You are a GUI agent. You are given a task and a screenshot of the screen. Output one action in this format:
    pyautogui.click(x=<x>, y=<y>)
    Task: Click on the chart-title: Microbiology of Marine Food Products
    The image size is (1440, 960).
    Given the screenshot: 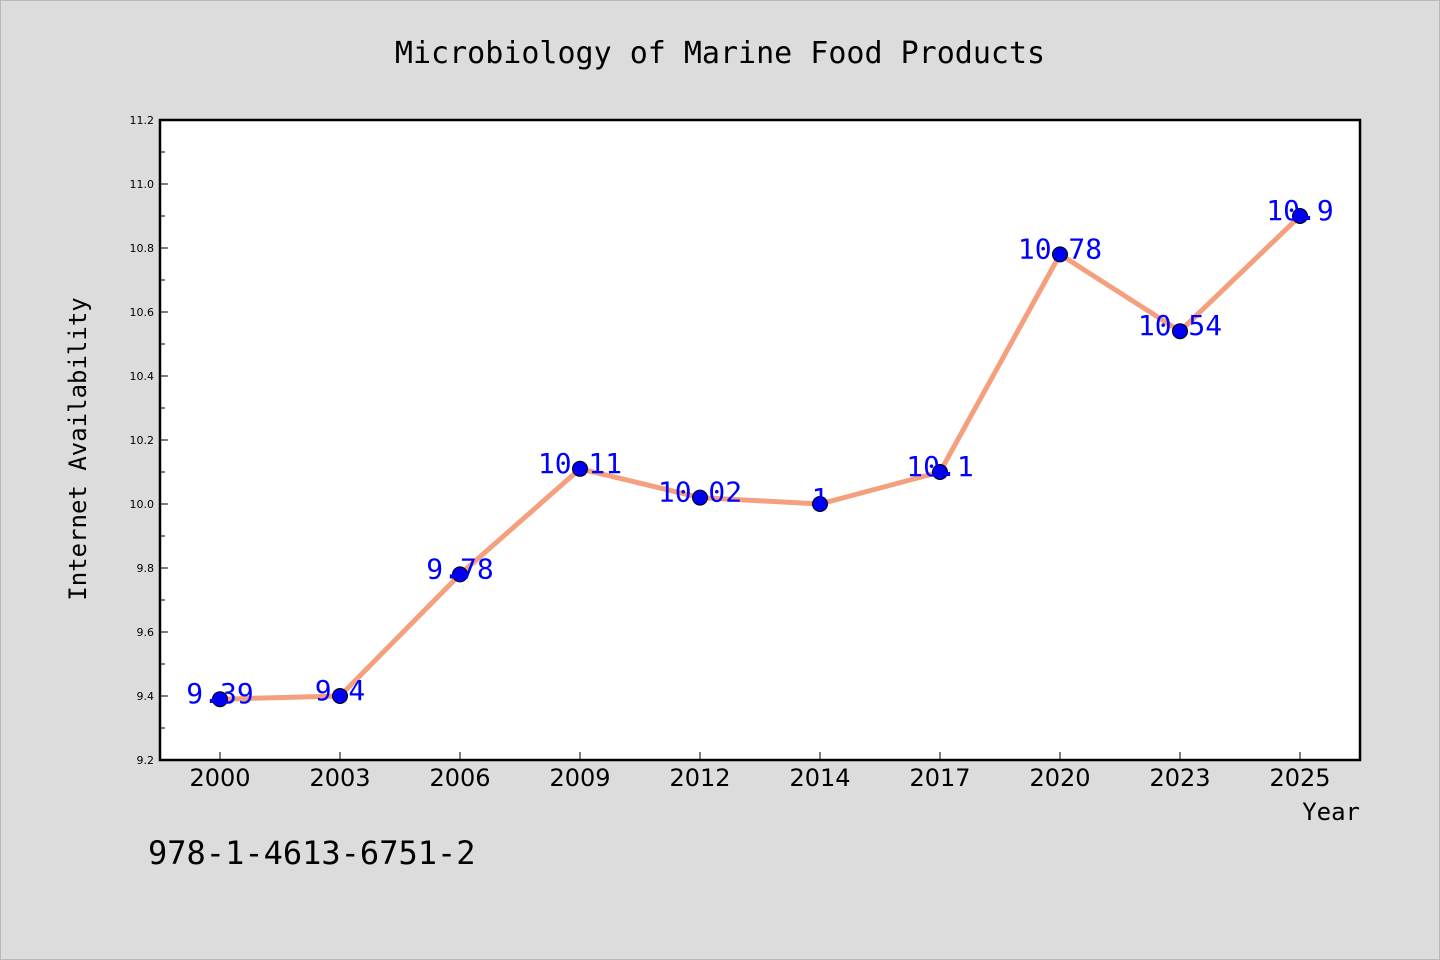 What is the action you would take?
    pyautogui.click(x=720, y=53)
    